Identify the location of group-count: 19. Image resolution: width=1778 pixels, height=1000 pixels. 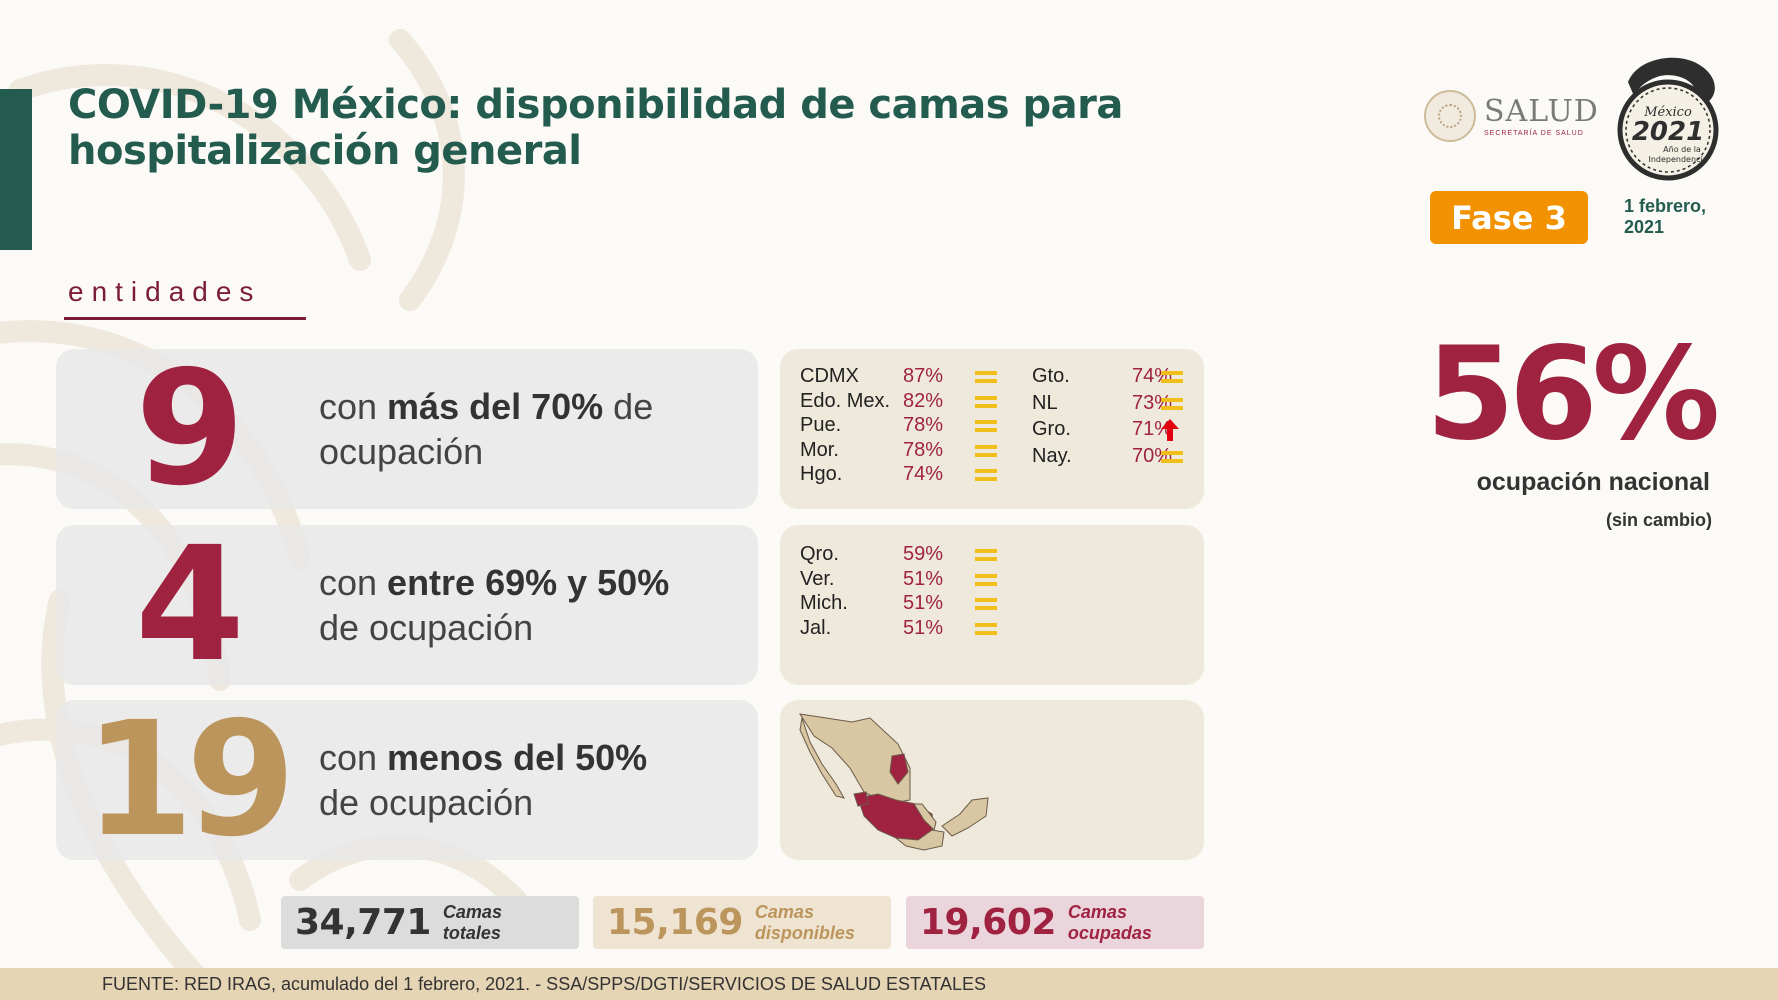
(190, 780).